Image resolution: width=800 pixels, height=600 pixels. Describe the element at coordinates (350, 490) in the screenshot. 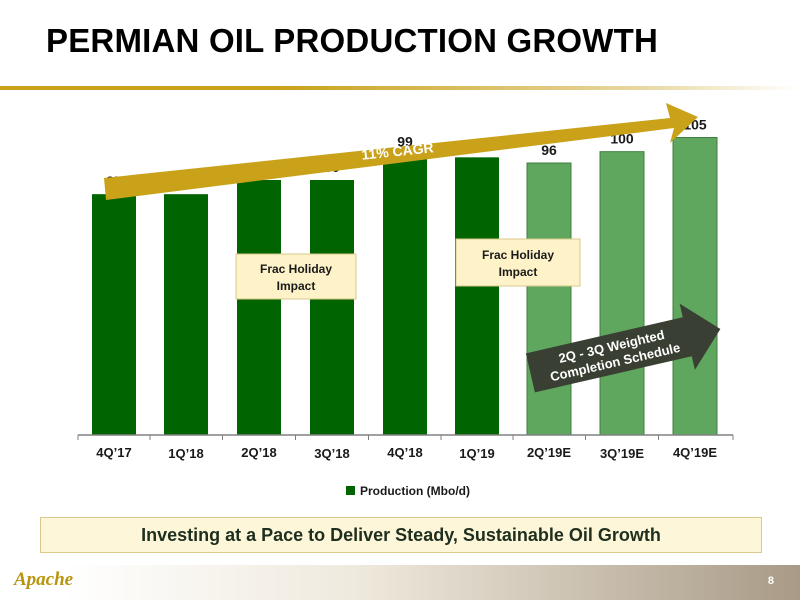

I see `legend-swatch` at that location.